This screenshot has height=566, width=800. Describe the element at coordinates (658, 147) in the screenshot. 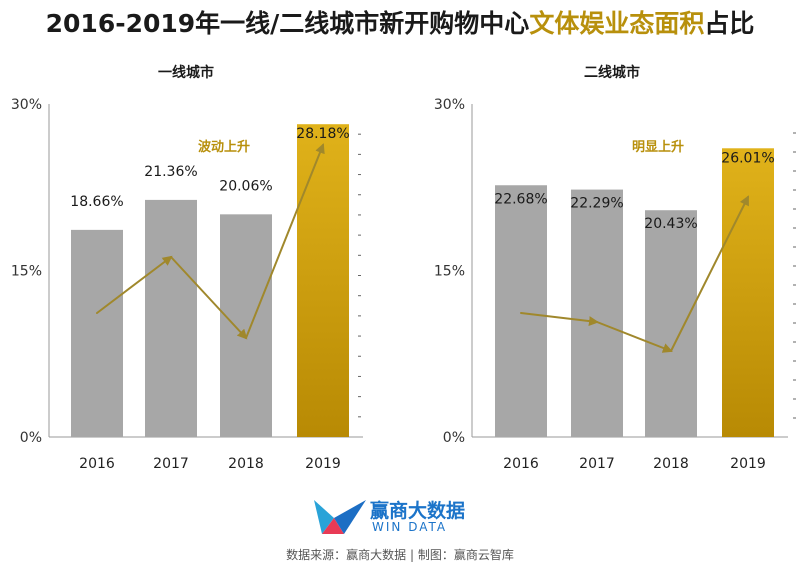

I see `trend-annotation: 明显上升` at that location.